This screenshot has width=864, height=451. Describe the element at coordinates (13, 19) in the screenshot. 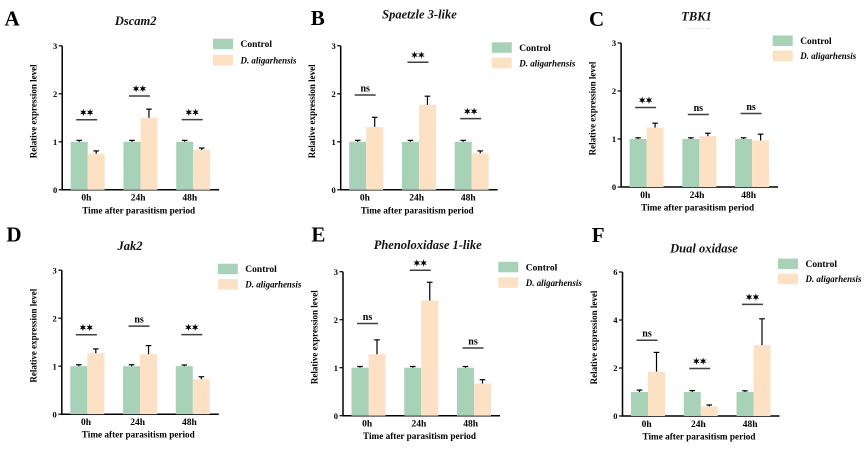

I see `svg-text: A` at that location.